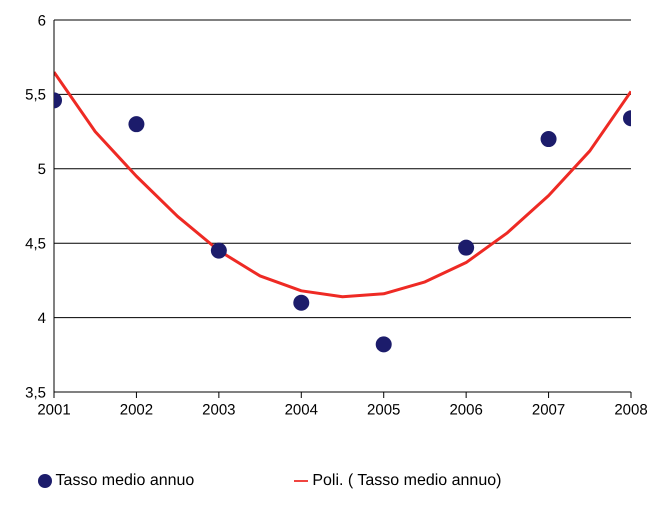 The height and width of the screenshot is (506, 659). What do you see at coordinates (54, 410) in the screenshot?
I see `x-tick-label: 2001` at bounding box center [54, 410].